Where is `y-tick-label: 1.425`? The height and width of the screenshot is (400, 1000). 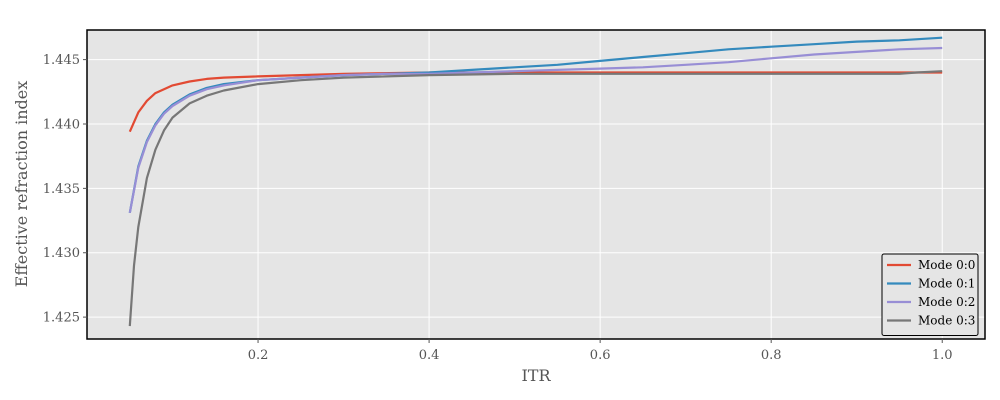 y-tick-label: 1.425 is located at coordinates (61, 318).